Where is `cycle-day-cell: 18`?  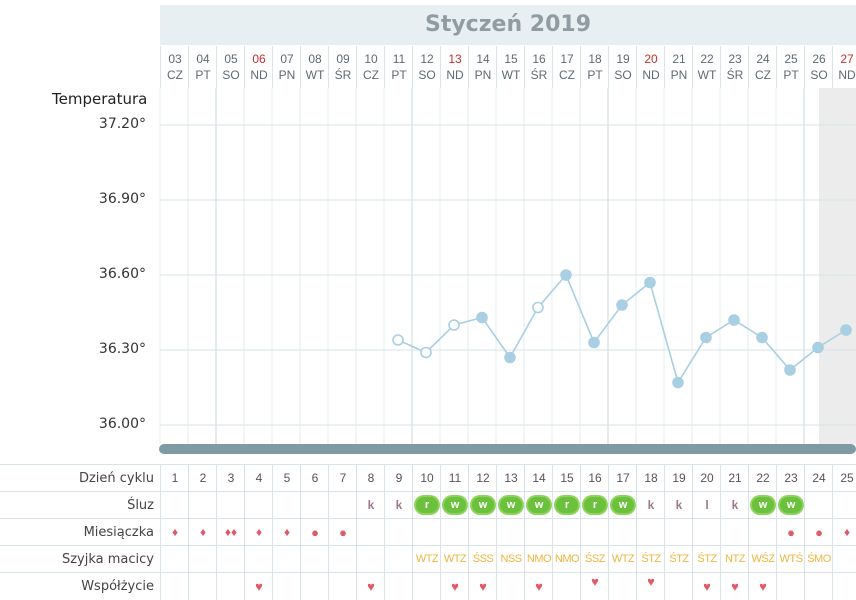 cycle-day-cell: 18 is located at coordinates (650, 478).